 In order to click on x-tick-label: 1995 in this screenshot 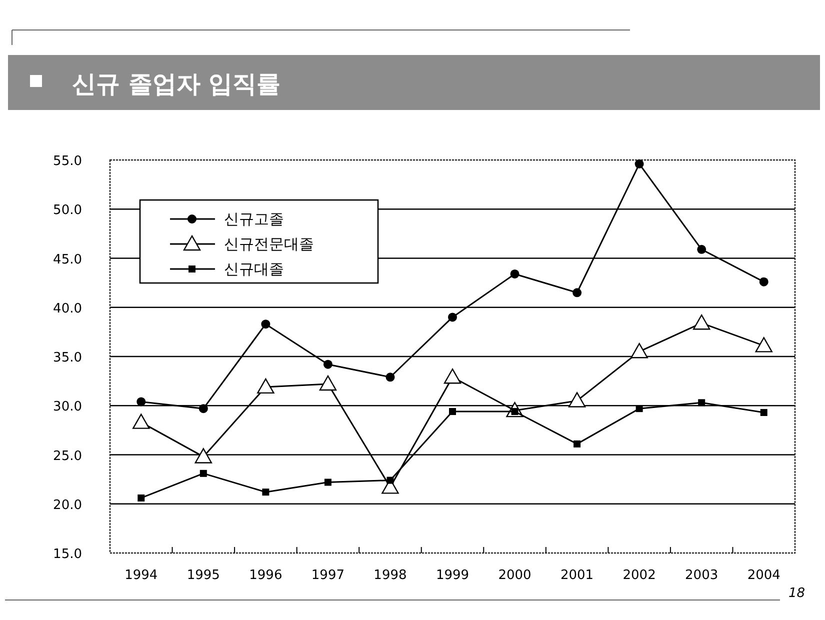, I will do `click(203, 575)`.